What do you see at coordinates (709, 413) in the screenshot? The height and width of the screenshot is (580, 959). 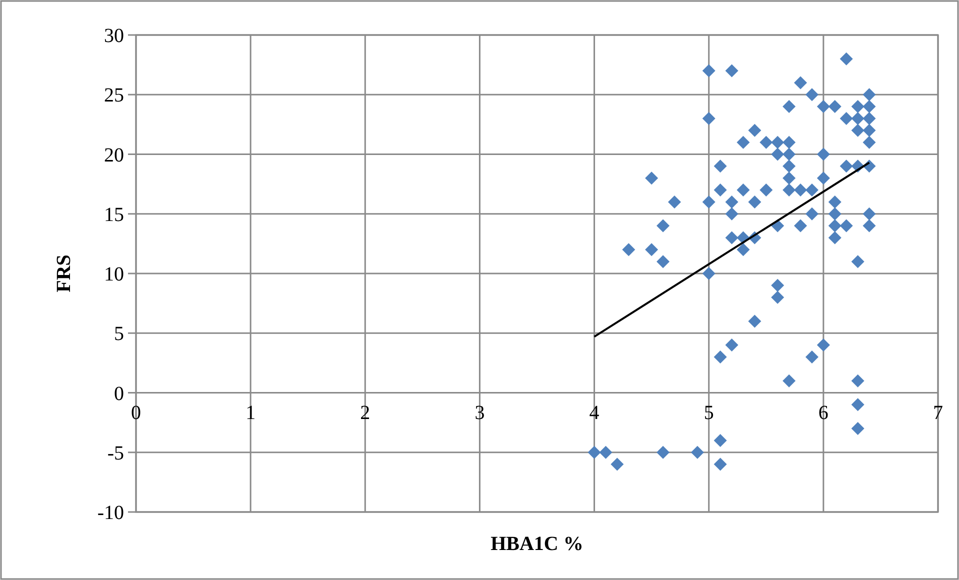 I see `x-tick-label: 5` at bounding box center [709, 413].